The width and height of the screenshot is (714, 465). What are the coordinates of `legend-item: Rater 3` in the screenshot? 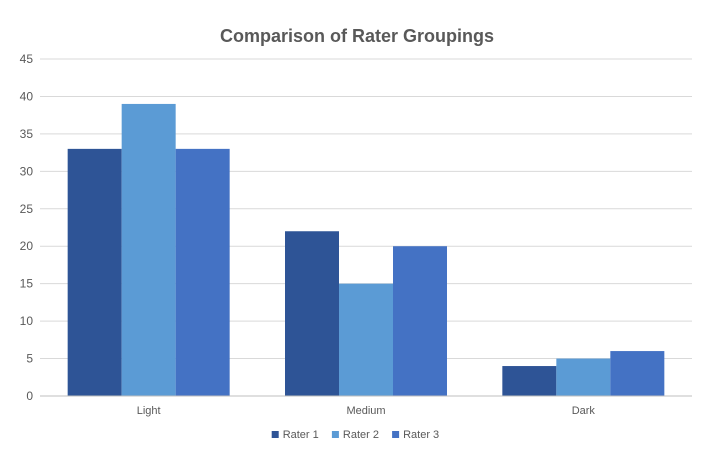 It's located at (415, 435).